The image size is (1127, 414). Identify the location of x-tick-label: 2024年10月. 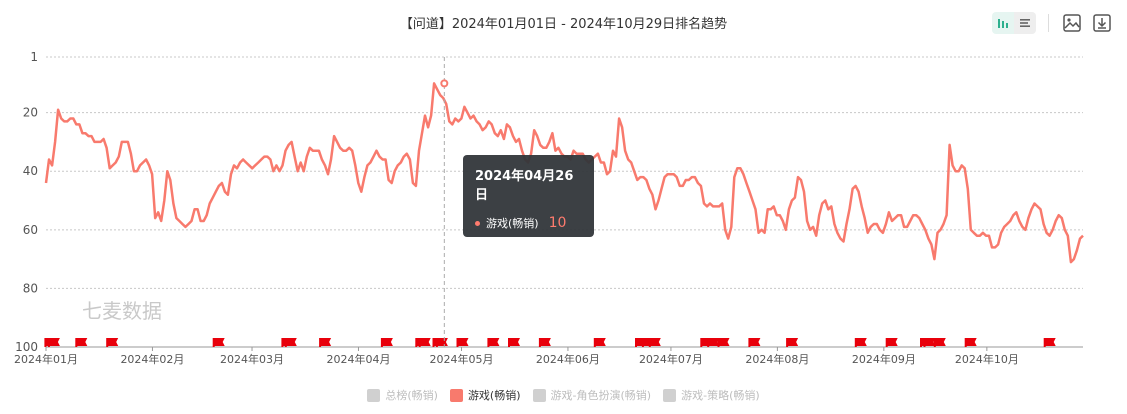
(987, 359).